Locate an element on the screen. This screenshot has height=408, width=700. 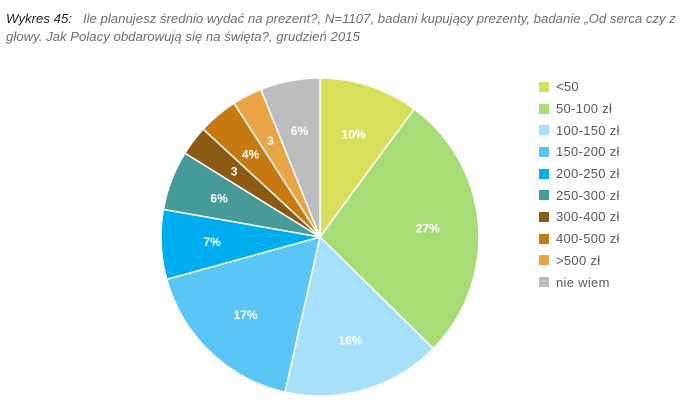
legend-label: 250-300 zł is located at coordinates (588, 195).